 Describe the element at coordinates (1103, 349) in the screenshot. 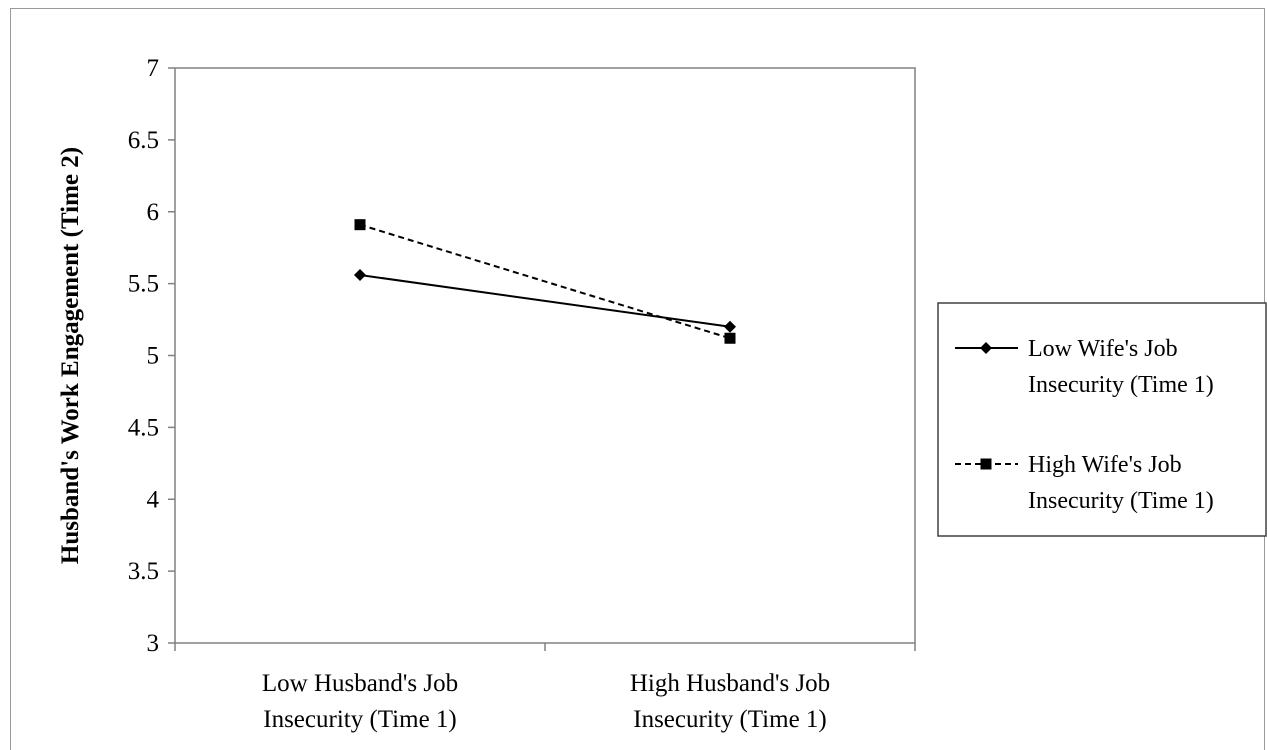

I see `legend-label: Low Wife's Job` at that location.